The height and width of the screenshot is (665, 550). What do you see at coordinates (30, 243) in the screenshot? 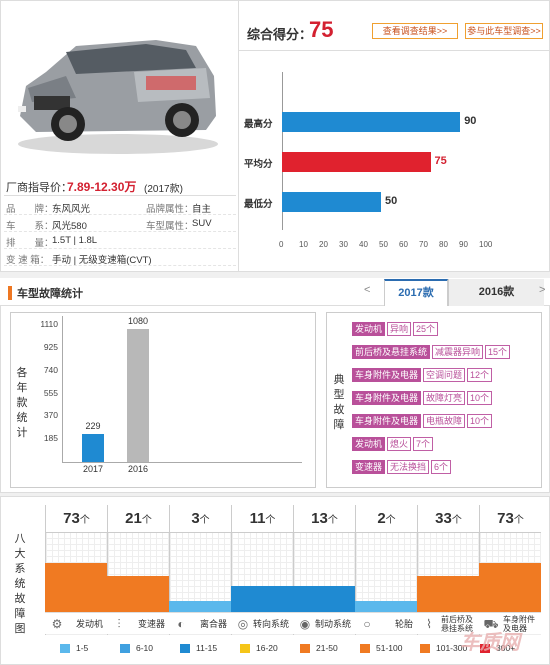
I see `spec-key: 排 量：` at bounding box center [30, 243].